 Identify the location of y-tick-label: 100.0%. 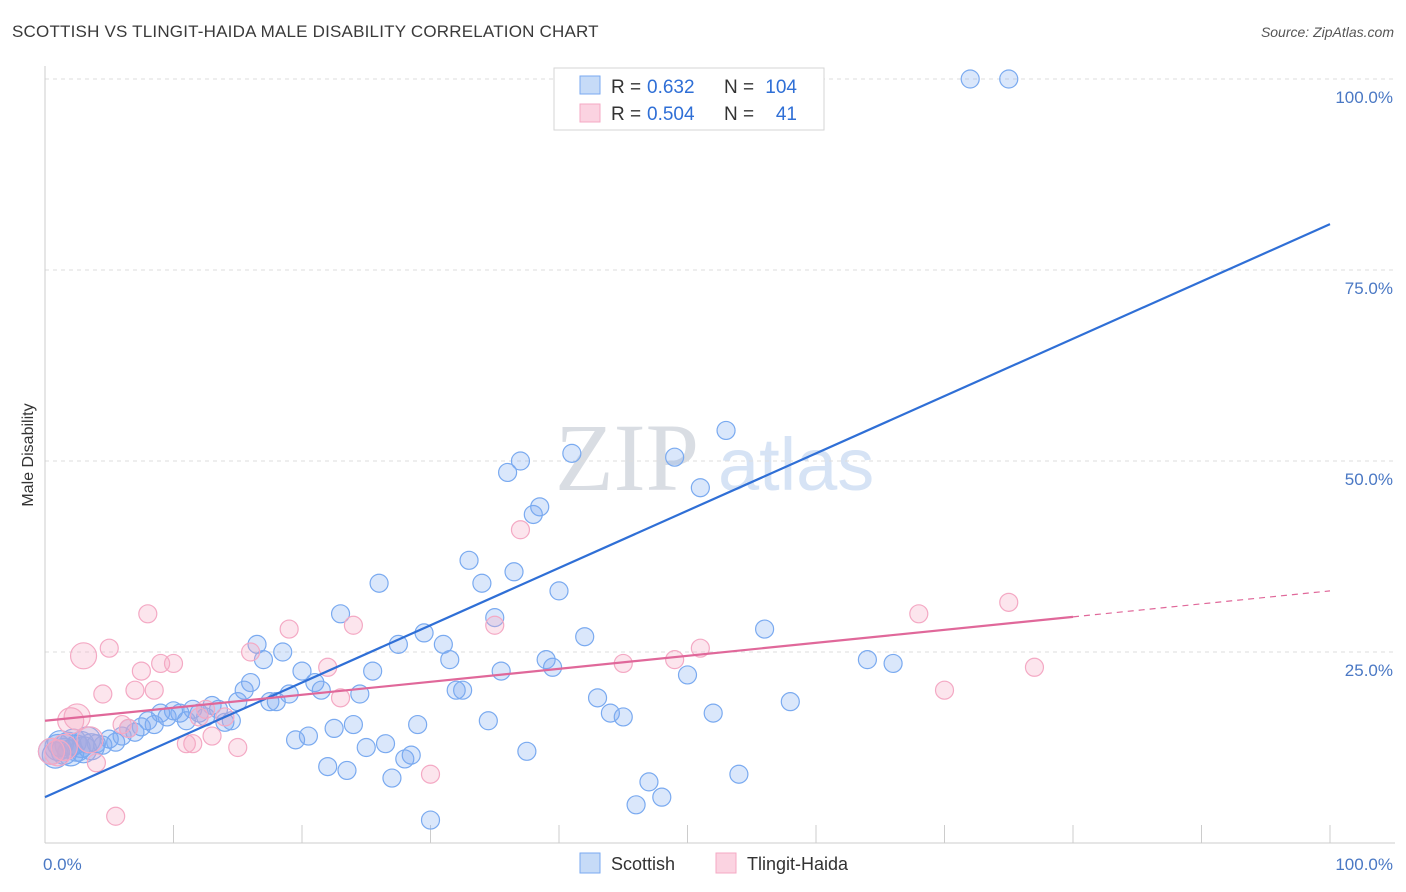
(1364, 97).